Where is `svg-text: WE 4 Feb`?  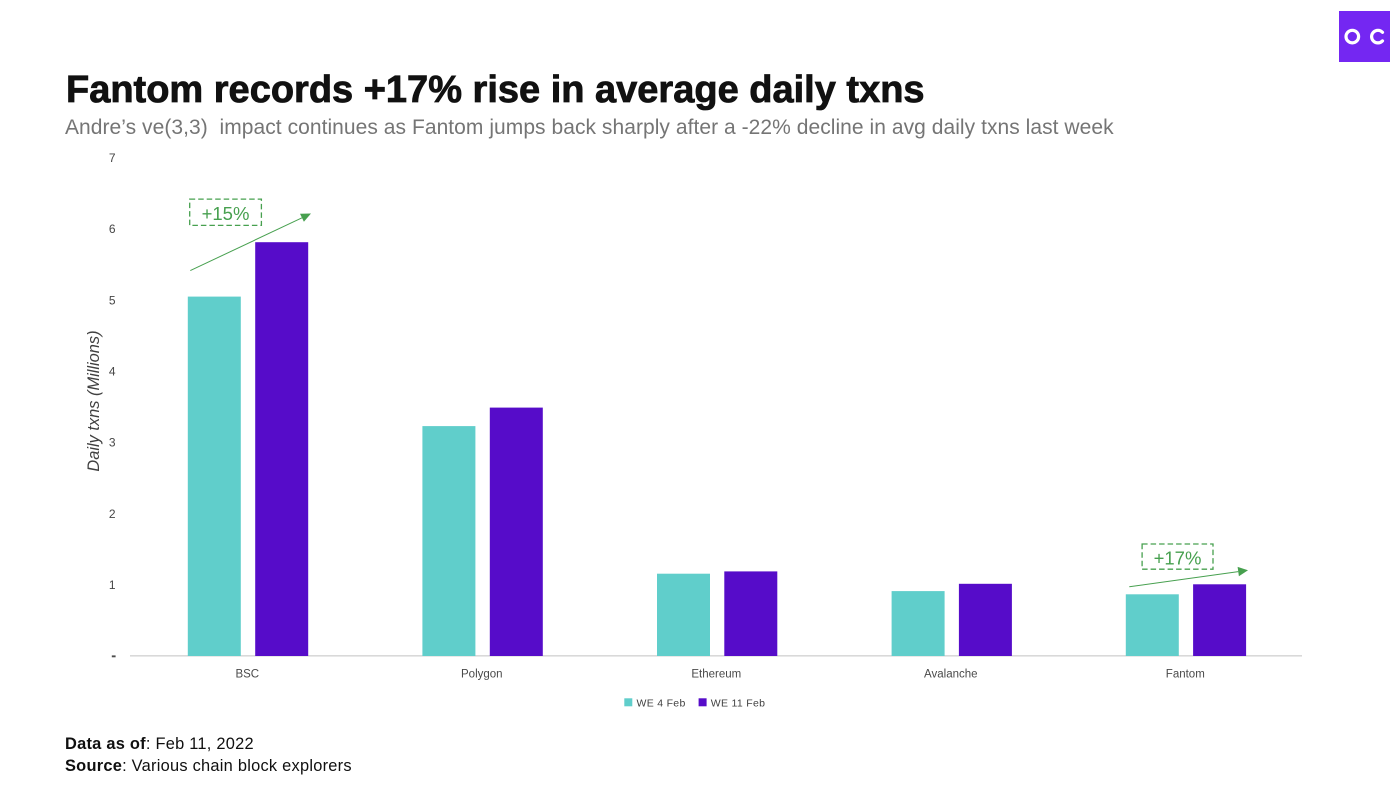
svg-text: WE 4 Feb is located at coordinates (661, 704).